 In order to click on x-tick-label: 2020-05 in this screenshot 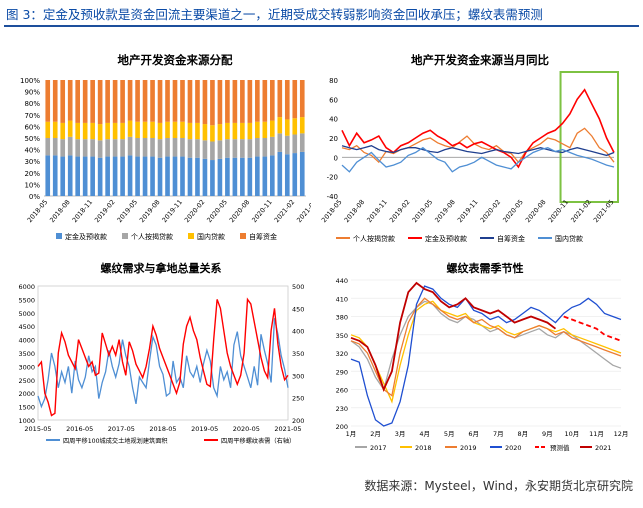, I will do `click(513, 211)`.